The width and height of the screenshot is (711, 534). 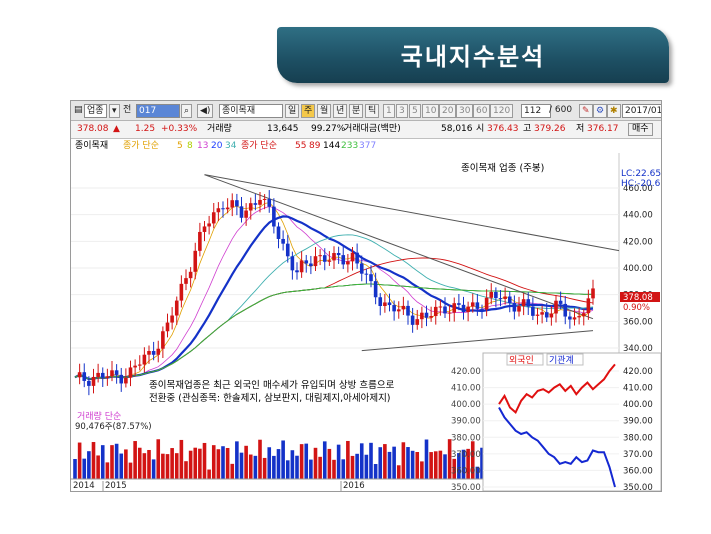 I want to click on low-value: 376.17, so click(x=603, y=129).